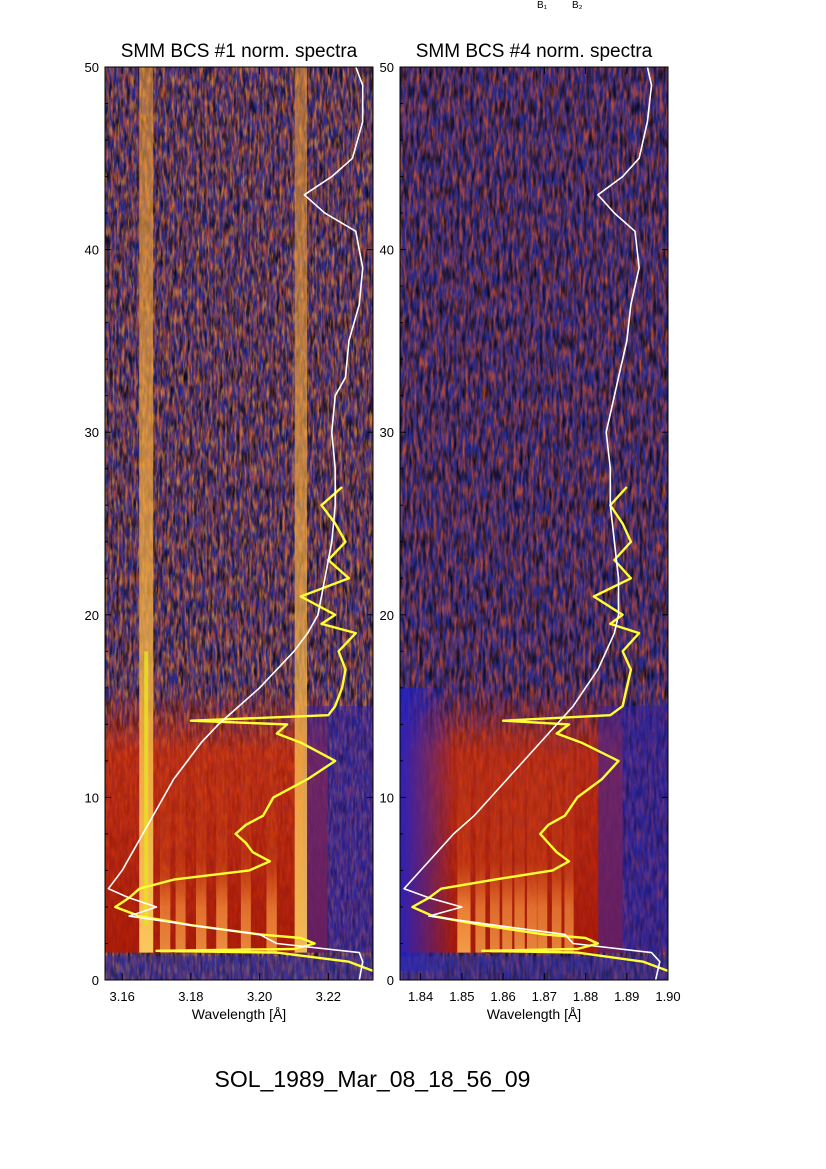  Describe the element at coordinates (542, 5) in the screenshot. I see `header-mark-b1: B₁` at that location.